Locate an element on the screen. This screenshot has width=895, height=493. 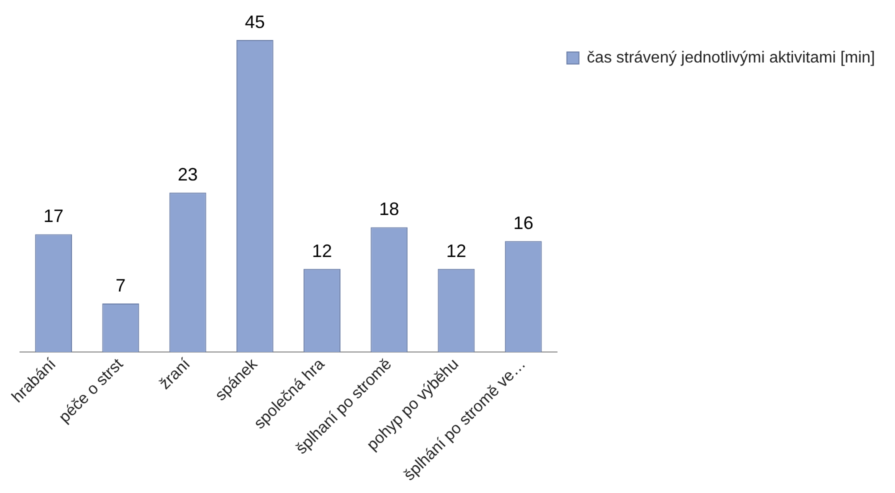
data-label: 7 is located at coordinates (121, 286).